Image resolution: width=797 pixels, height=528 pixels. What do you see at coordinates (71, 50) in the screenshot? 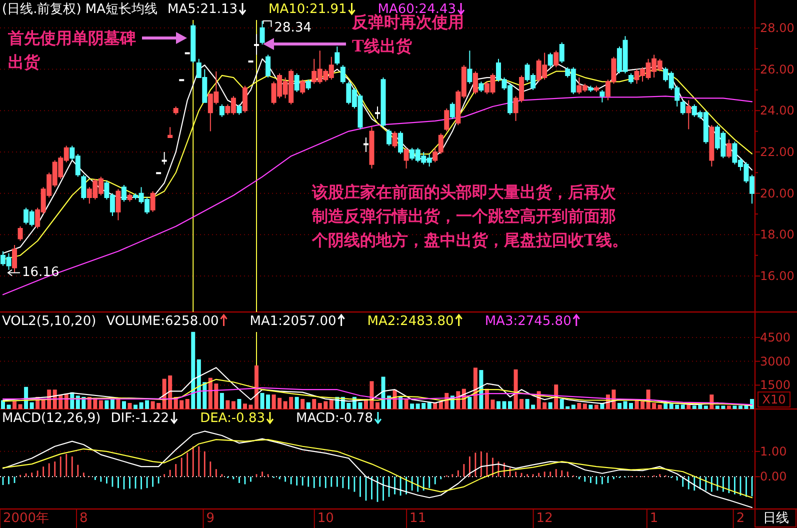
I see `annotation: 首先使用单阴墓碑出货` at bounding box center [71, 50].